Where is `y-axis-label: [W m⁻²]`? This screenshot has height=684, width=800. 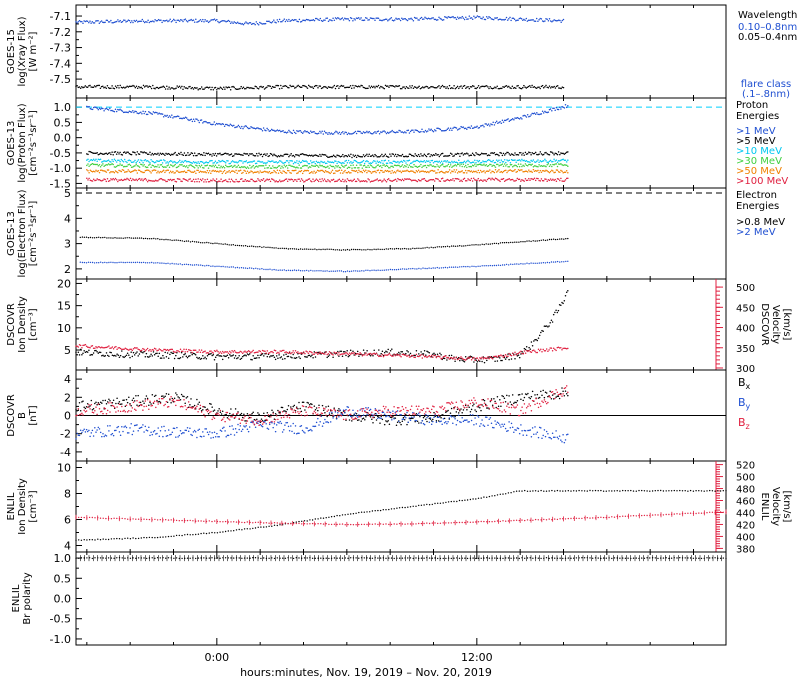
y-axis-label: [W m⁻²] is located at coordinates (33, 51).